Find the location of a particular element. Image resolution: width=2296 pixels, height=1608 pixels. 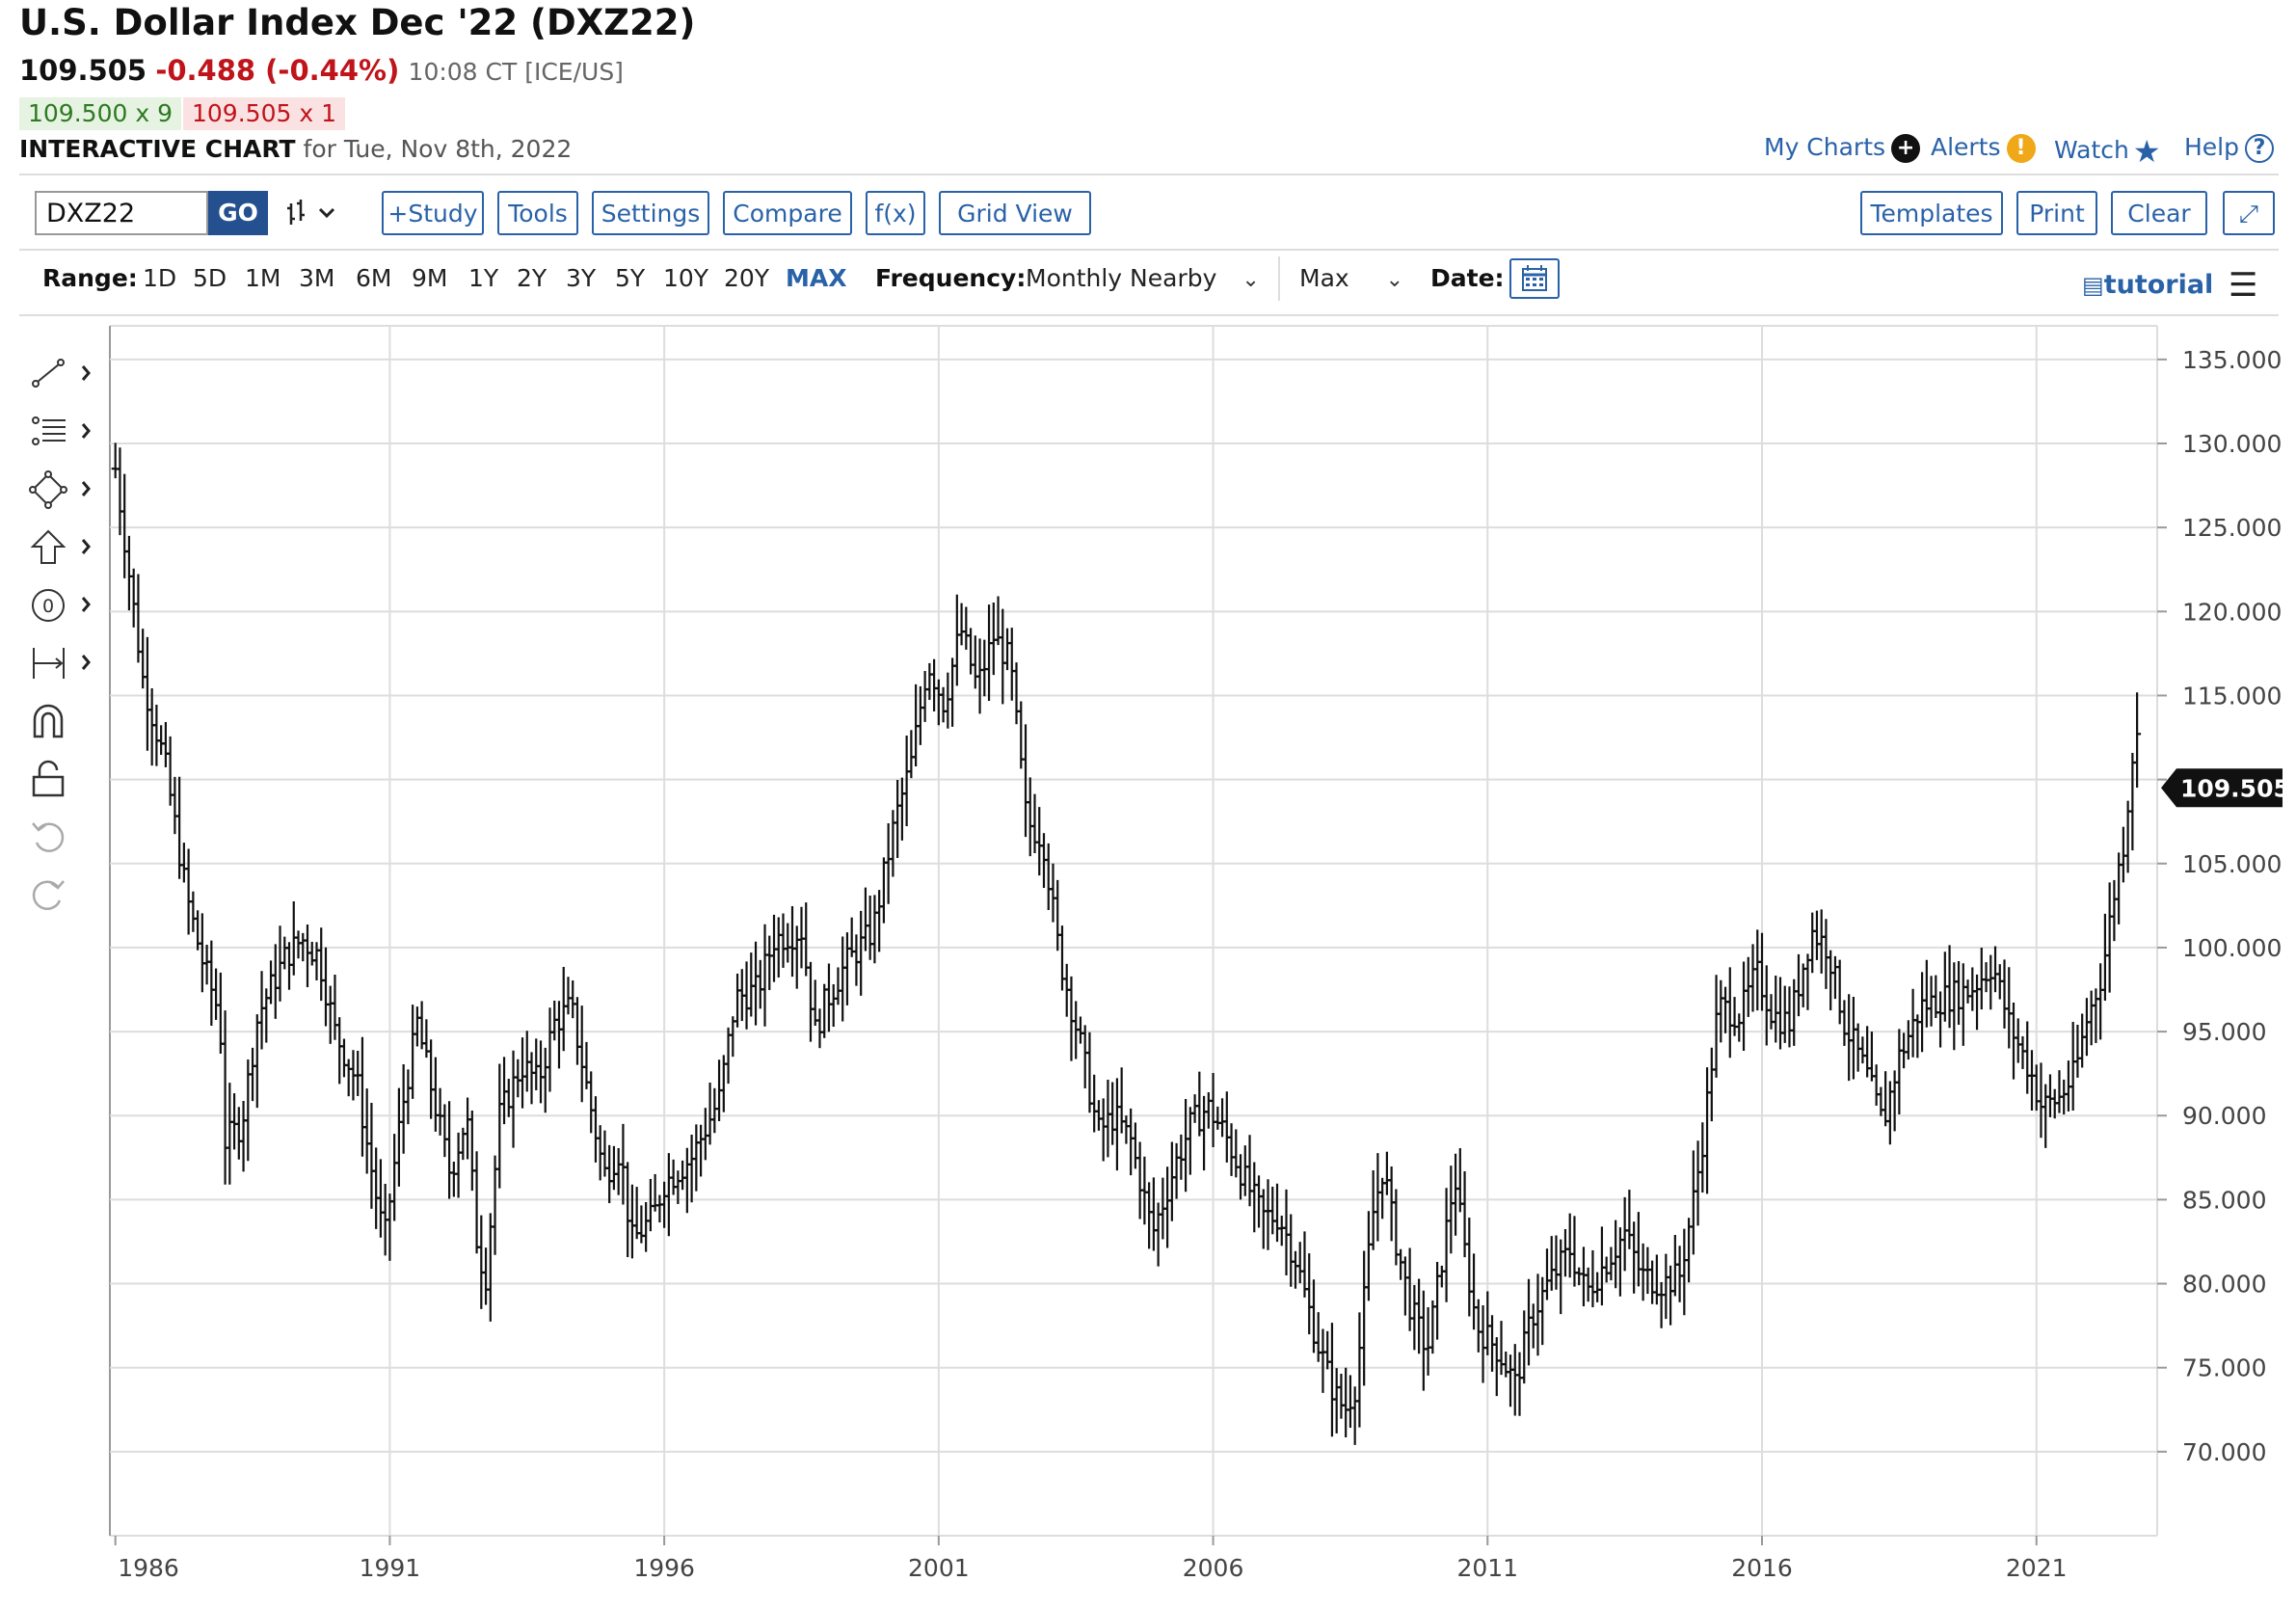

period-select: Max ⌄ is located at coordinates (1351, 278).